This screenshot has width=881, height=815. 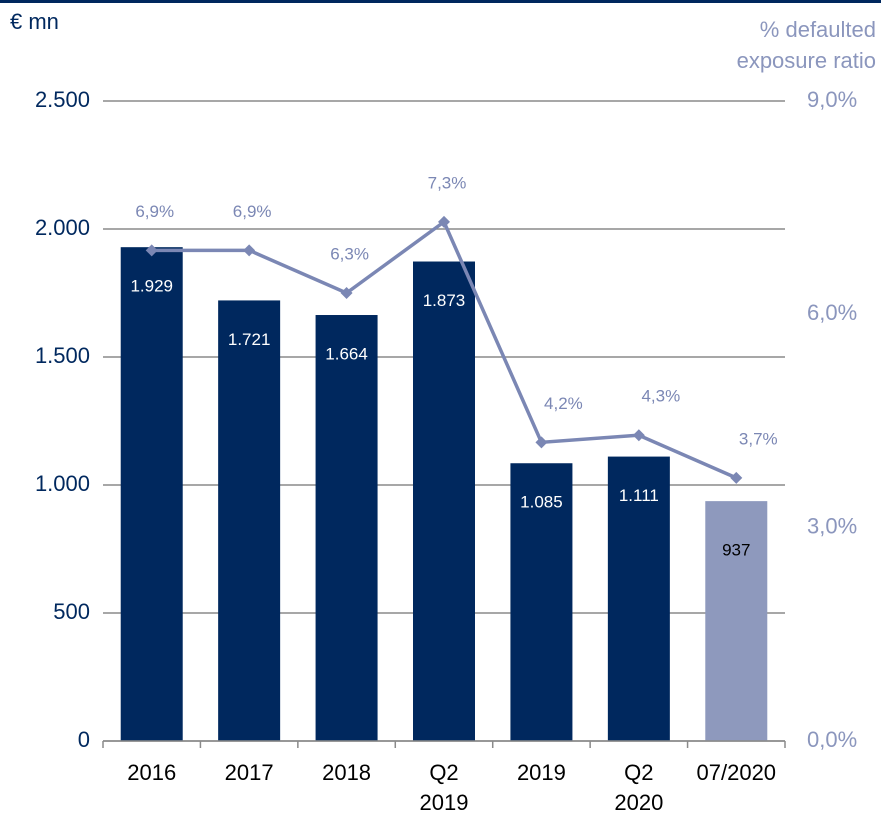 What do you see at coordinates (84, 739) in the screenshot?
I see `y-tick-label: 0` at bounding box center [84, 739].